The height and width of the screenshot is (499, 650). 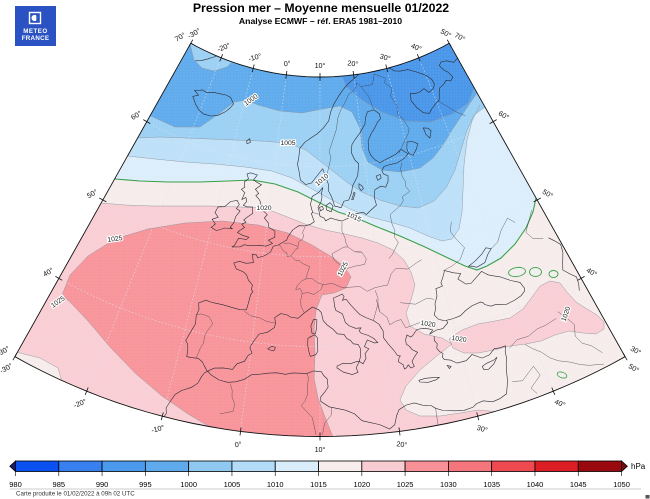 I want to click on svg-text: 980, so click(x=15, y=484).